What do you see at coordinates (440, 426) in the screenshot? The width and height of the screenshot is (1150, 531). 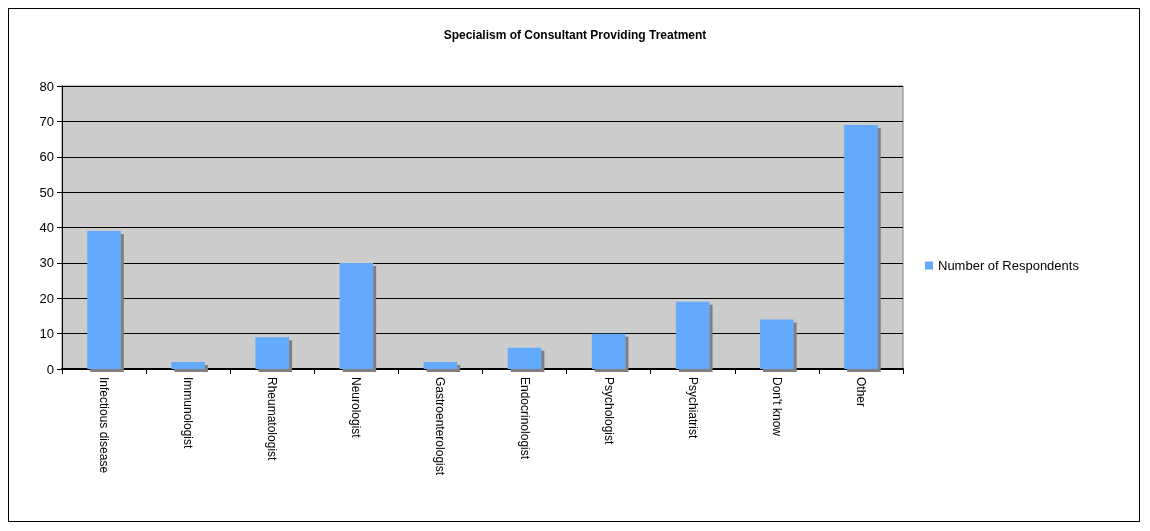 I see `x-tick-label: Gastroenterologist` at bounding box center [440, 426].